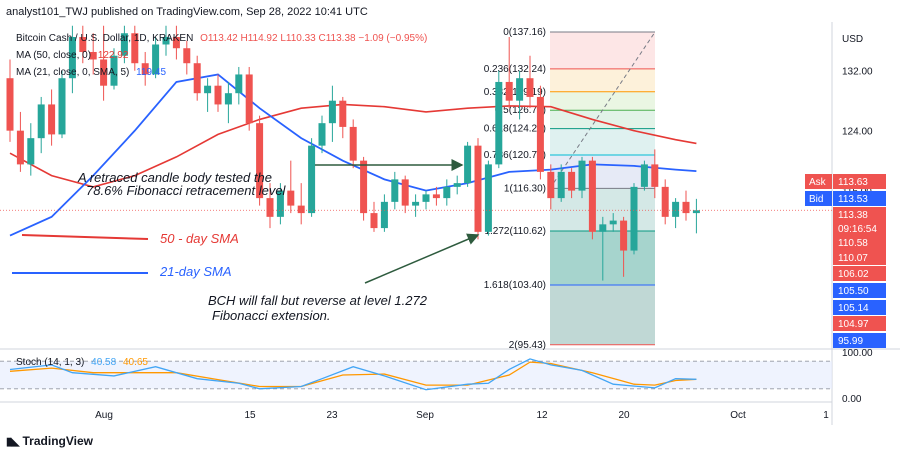  What do you see at coordinates (524, 32) in the screenshot?
I see `fib-level-label: 0(137.16)` at bounding box center [524, 32].